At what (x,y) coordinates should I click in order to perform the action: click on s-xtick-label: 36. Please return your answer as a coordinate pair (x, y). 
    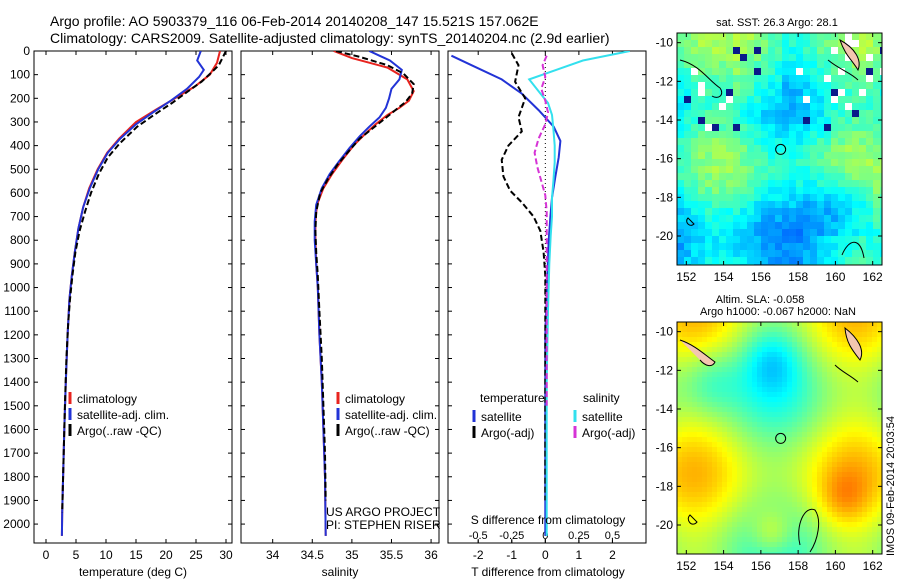
    Looking at the image, I should click on (431, 555).